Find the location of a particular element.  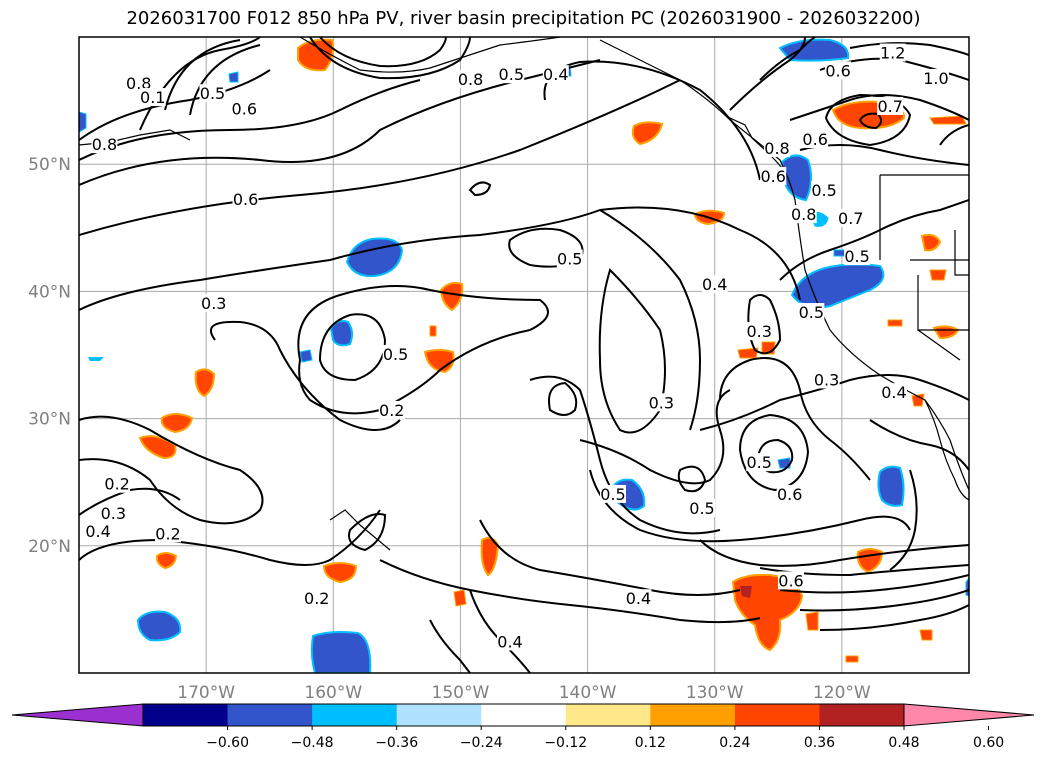

colorbar-tick-label: 0.36 is located at coordinates (819, 743).